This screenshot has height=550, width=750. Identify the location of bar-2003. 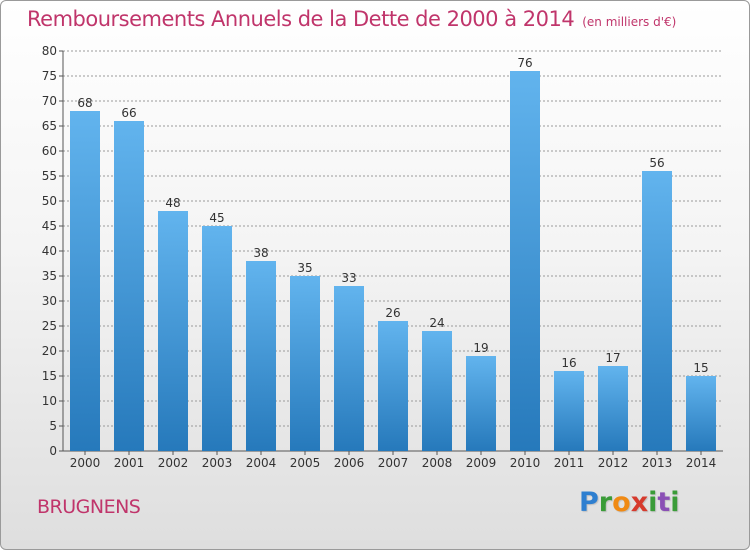
(217, 338).